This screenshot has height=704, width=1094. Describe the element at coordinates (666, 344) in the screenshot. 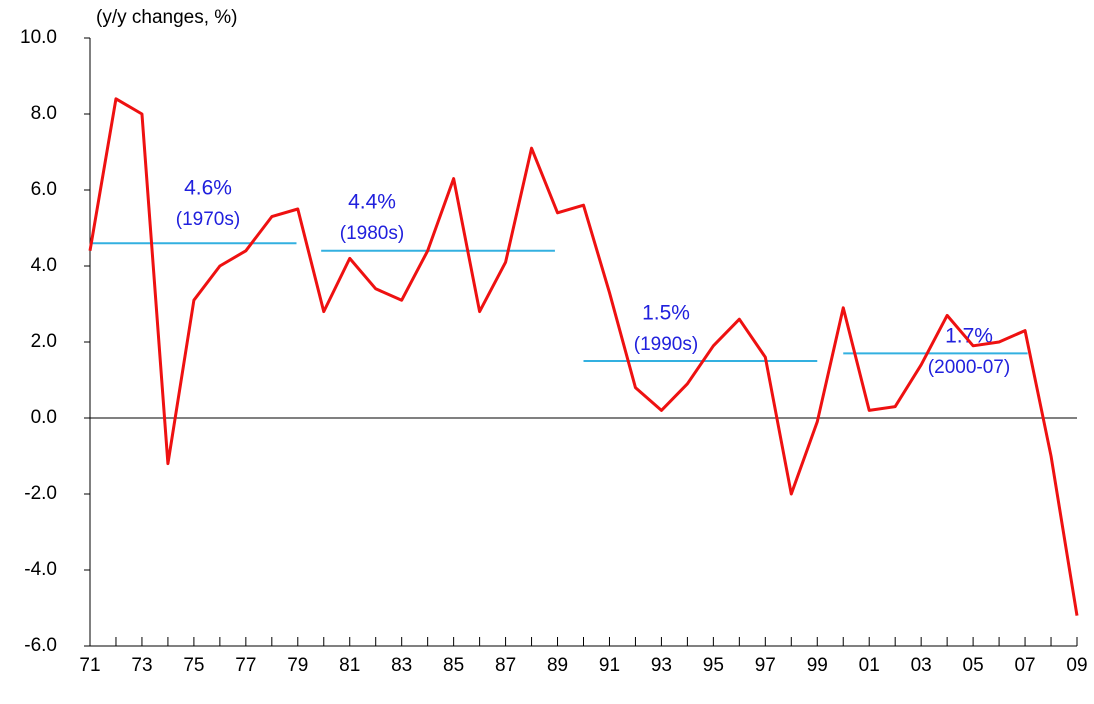

I see `average-period-label: (1990s)` at that location.